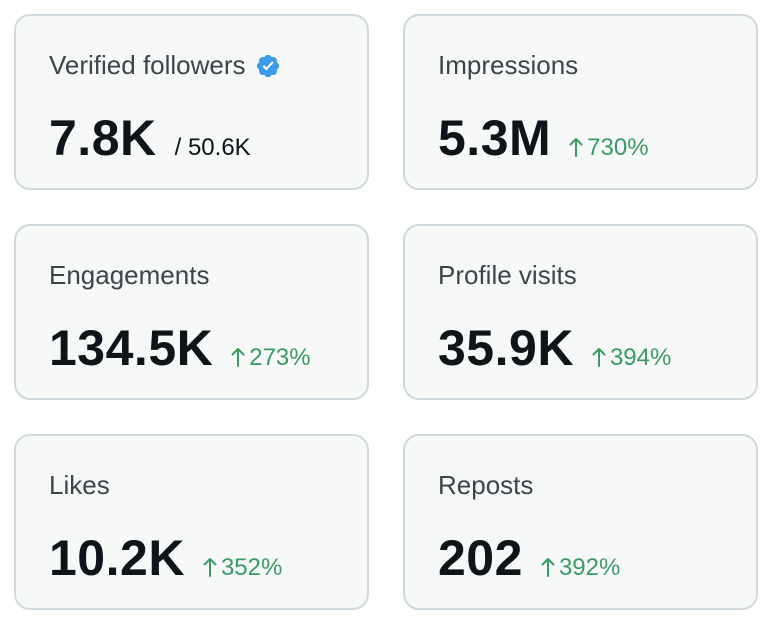  I want to click on stat-card-reposts: Reposts 202 392%, so click(580, 522).